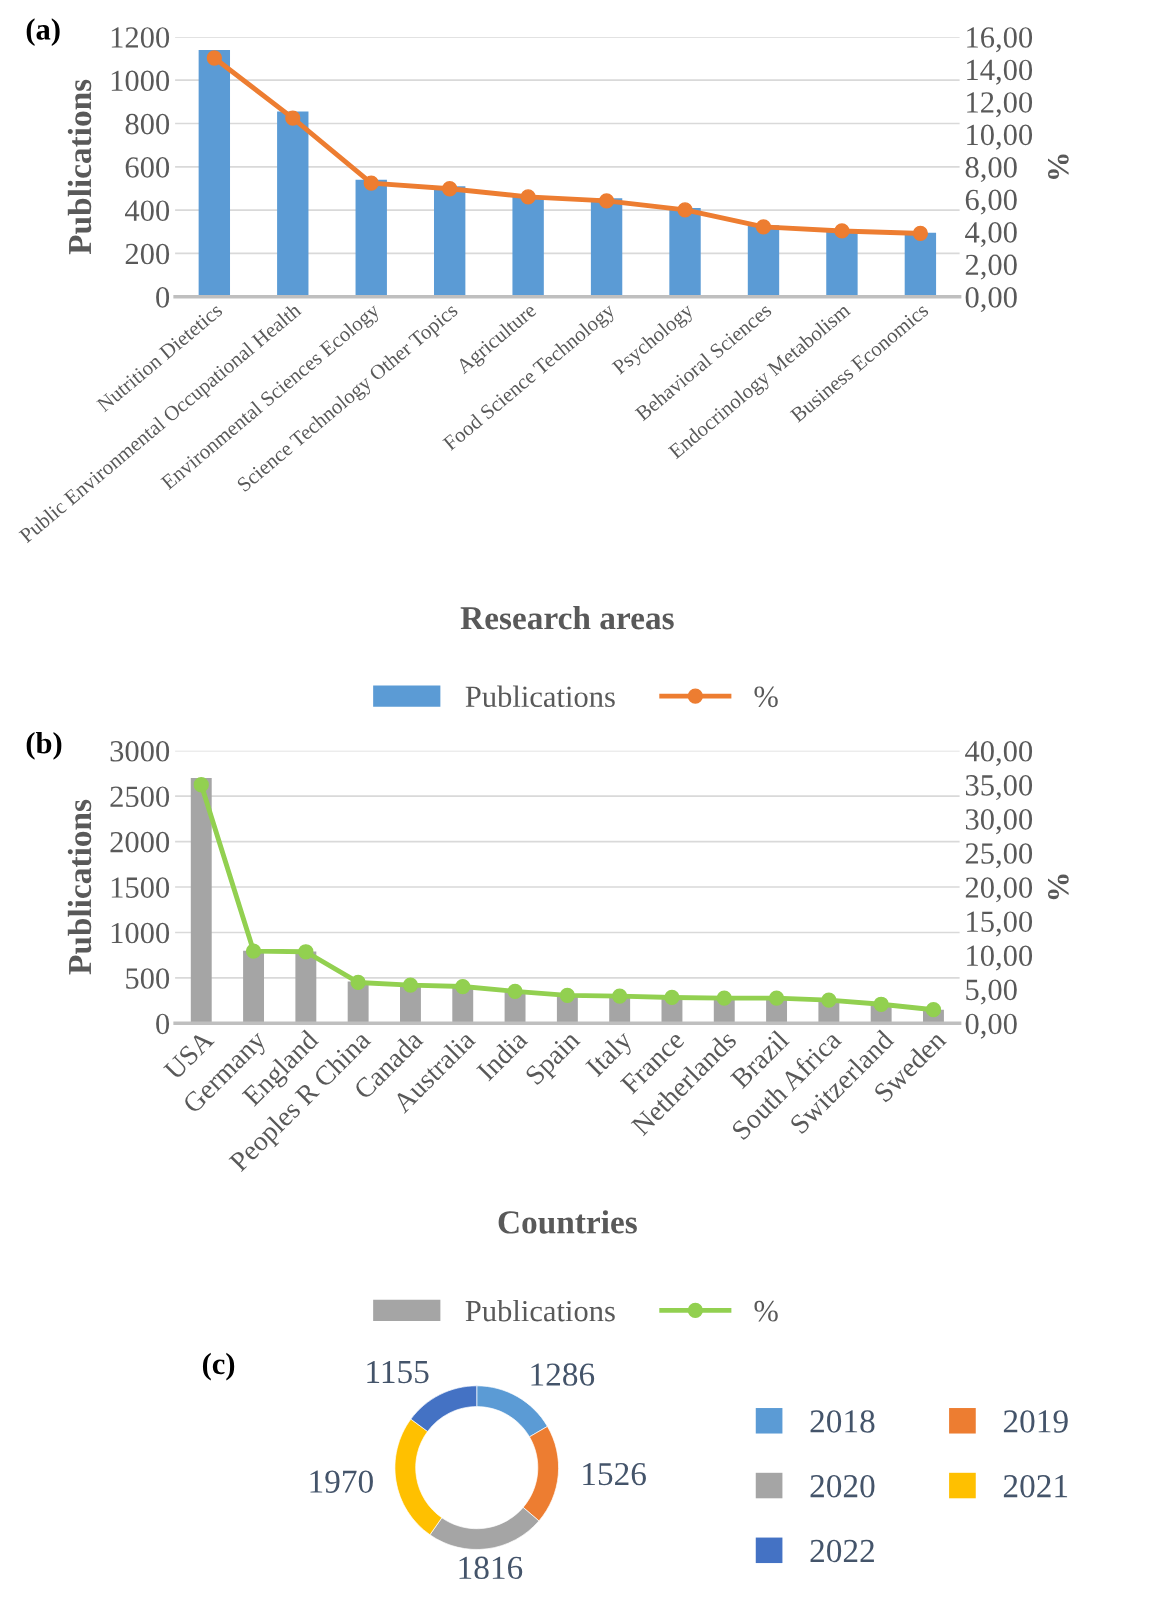 Image resolution: width=1152 pixels, height=1604 pixels. Describe the element at coordinates (999, 788) in the screenshot. I see `y2-tick-label: 35,00` at that location.